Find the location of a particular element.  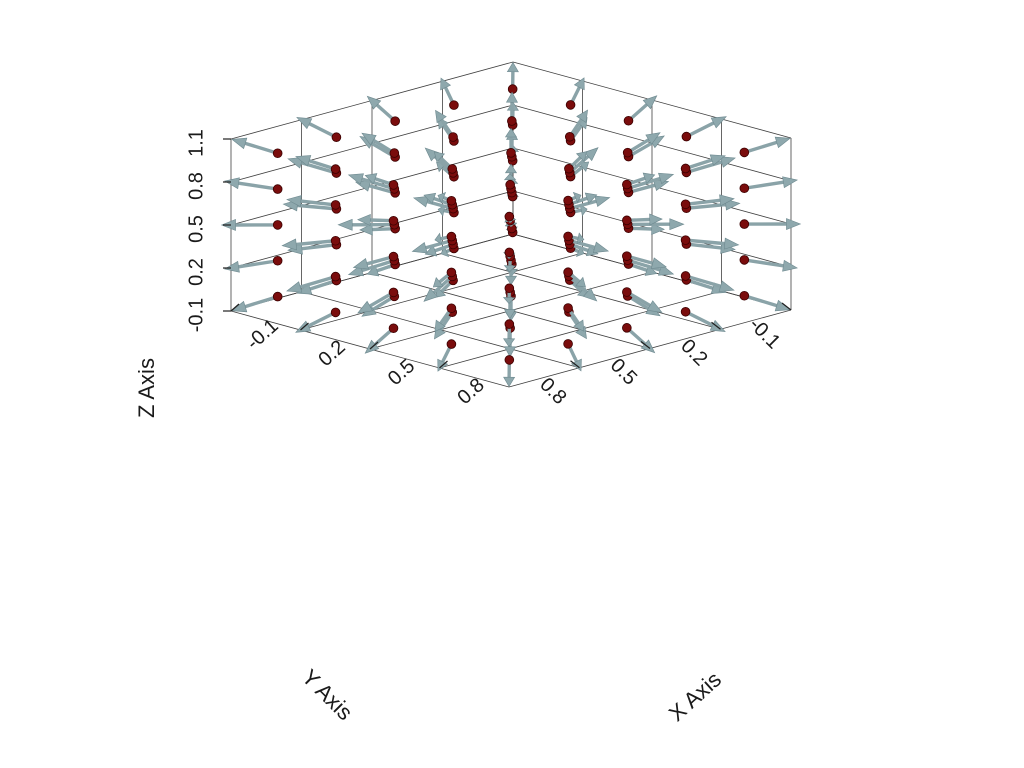

z-tick-label: 0.5 is located at coordinates (196, 229).